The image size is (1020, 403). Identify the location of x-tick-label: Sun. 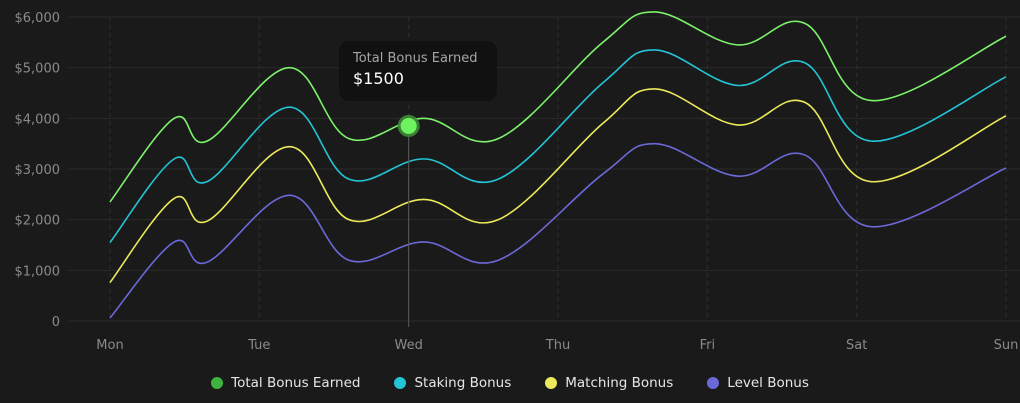
(1006, 345).